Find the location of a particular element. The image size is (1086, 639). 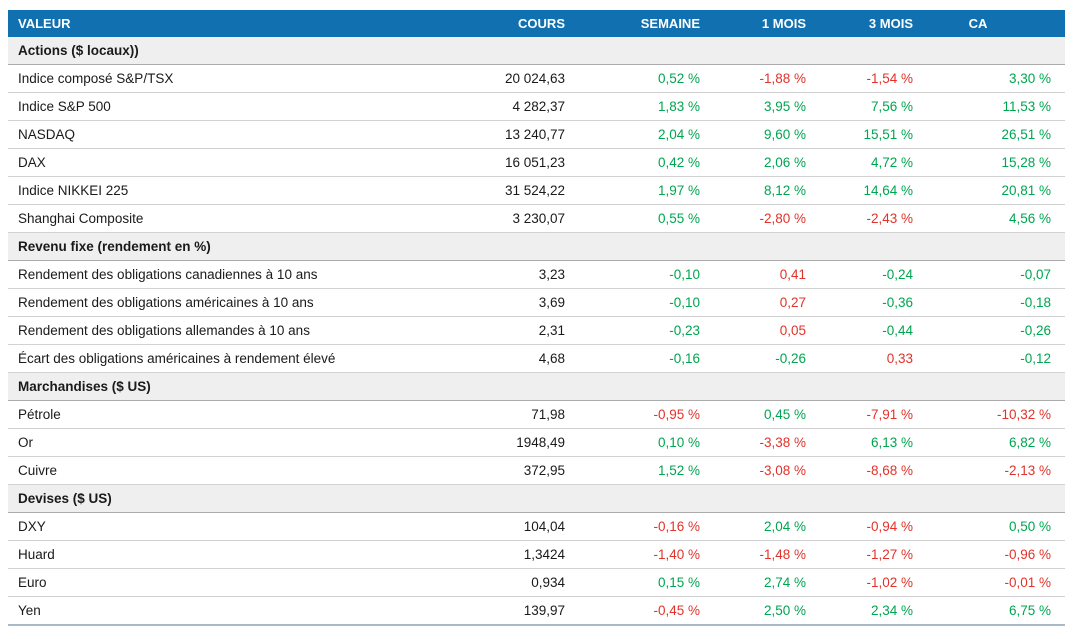

3mois-change-cell: -1,27 % is located at coordinates (867, 554).